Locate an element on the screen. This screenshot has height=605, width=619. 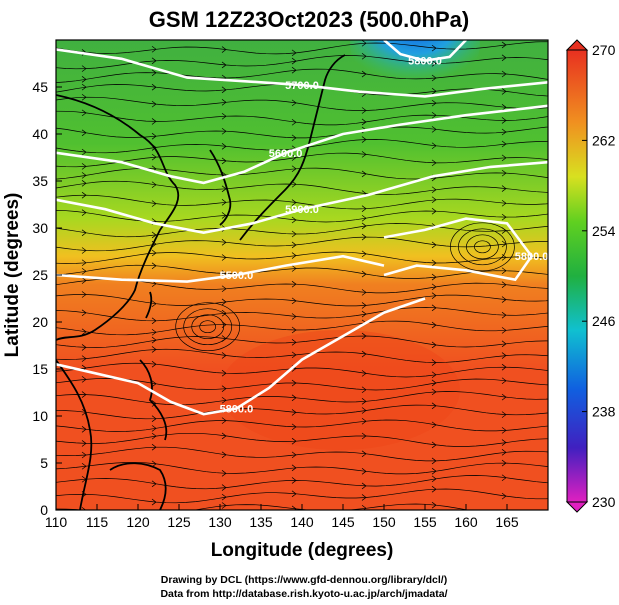
coast-korea is located at coordinates (220, 187).